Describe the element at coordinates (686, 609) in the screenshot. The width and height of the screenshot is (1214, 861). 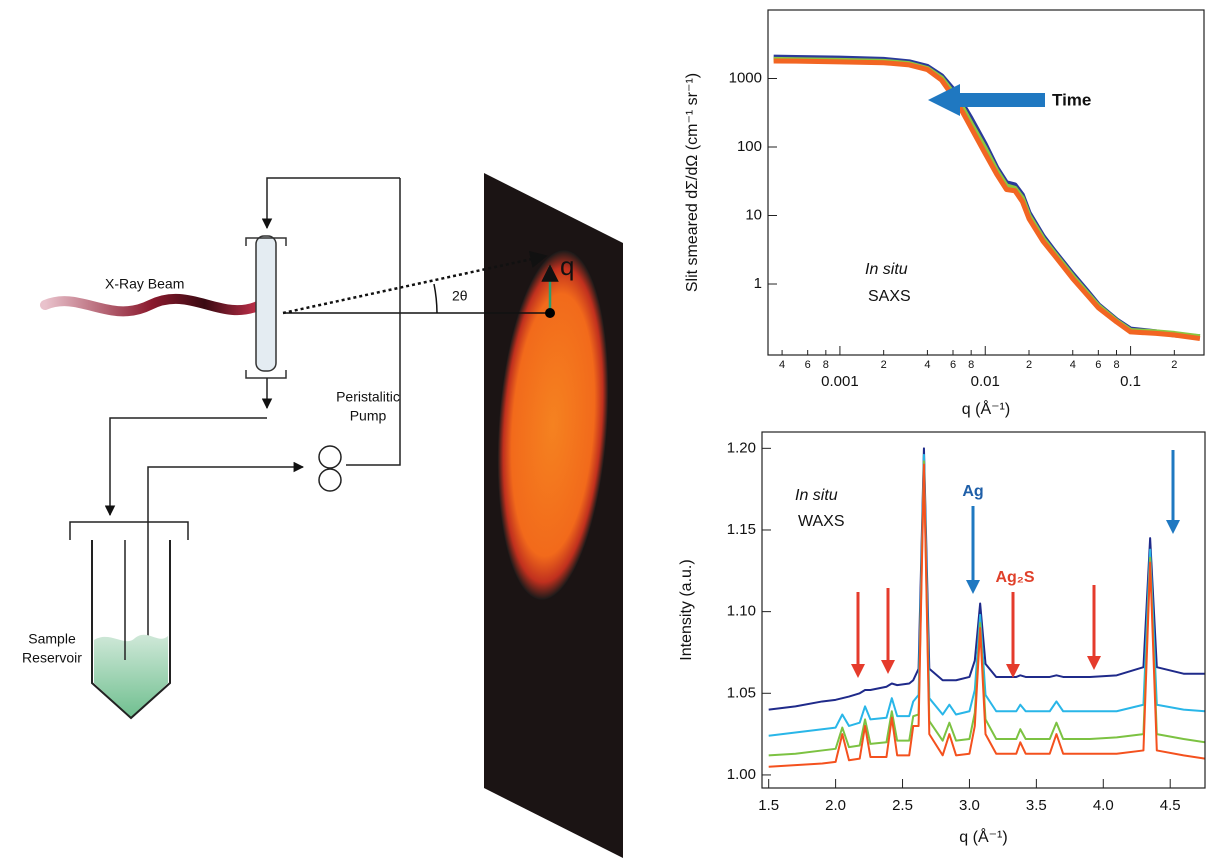
I see `y-axis-label: Intensity (a.u.)` at that location.